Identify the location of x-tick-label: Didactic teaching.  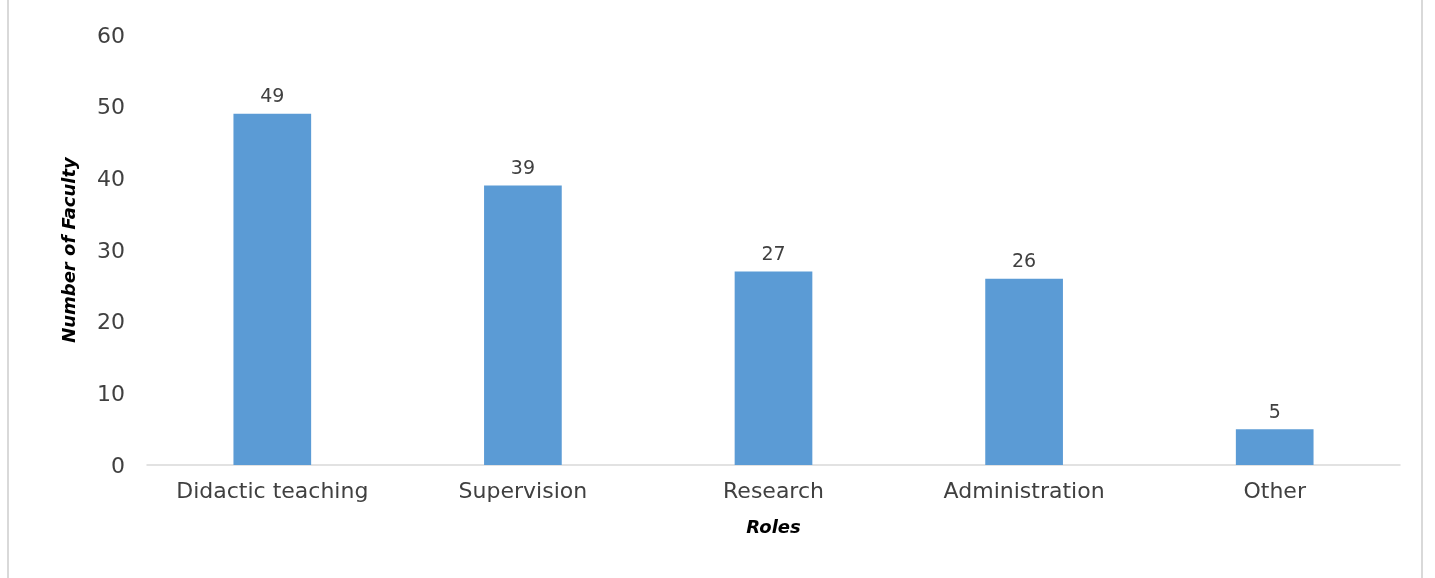
(272, 490).